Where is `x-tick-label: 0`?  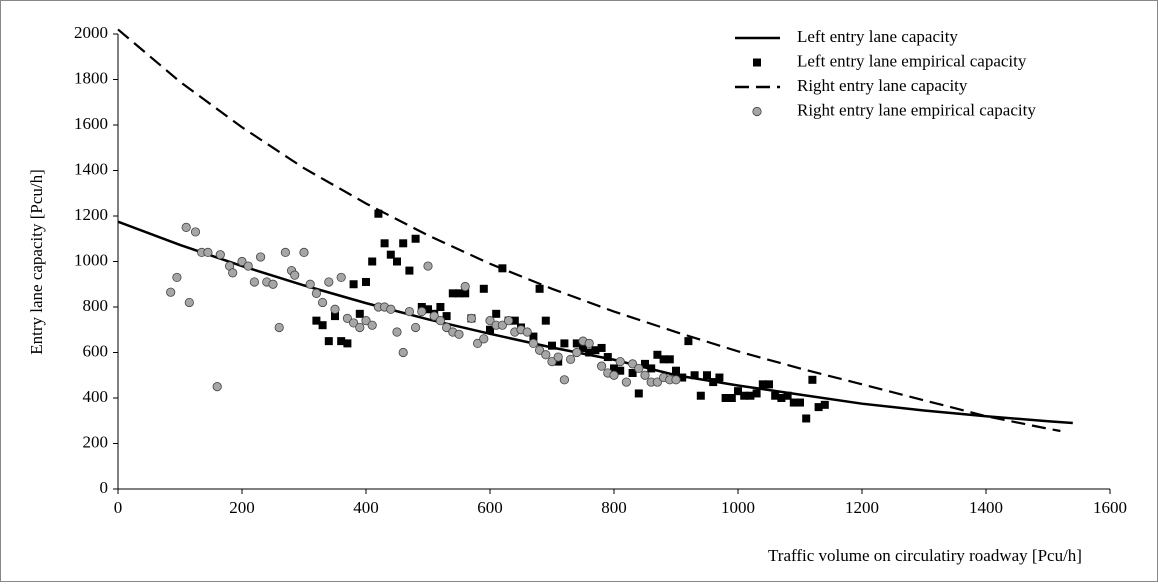
x-tick-label: 0 is located at coordinates (118, 507).